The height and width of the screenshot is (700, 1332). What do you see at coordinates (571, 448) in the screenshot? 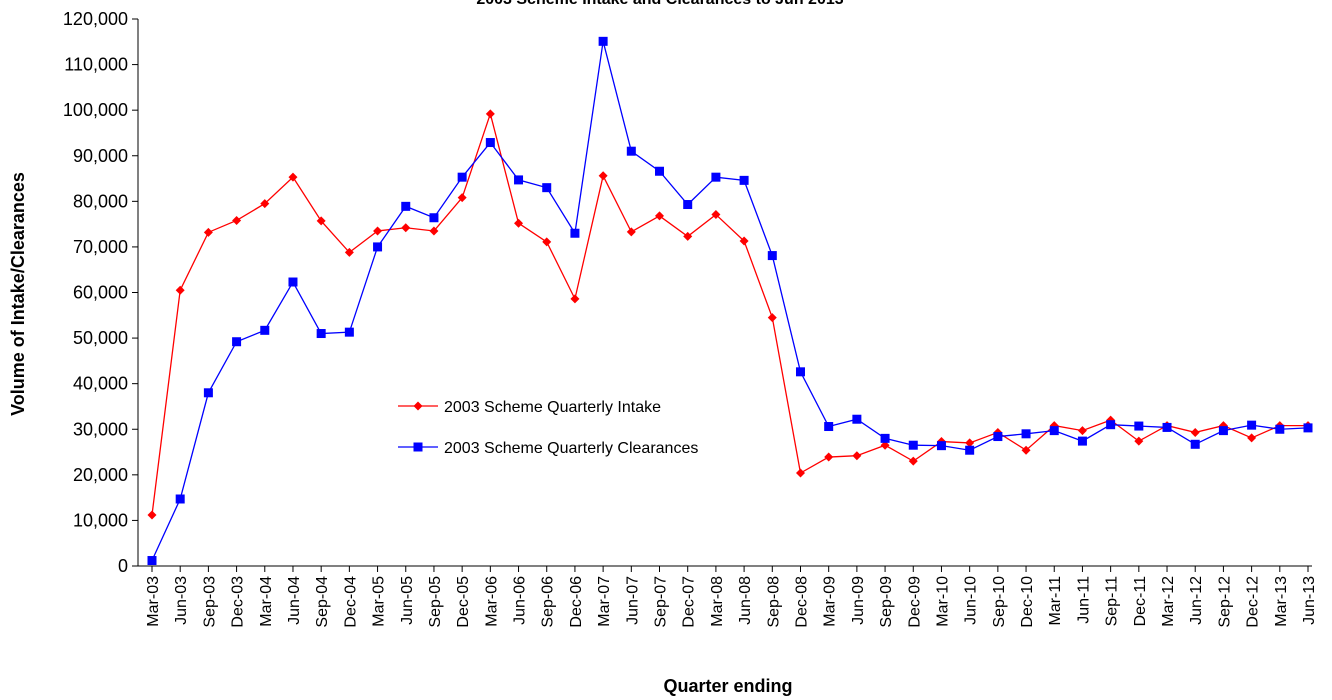
I see `legend-clearances-label: 2003 Scheme Quarterly Clearances` at bounding box center [571, 448].